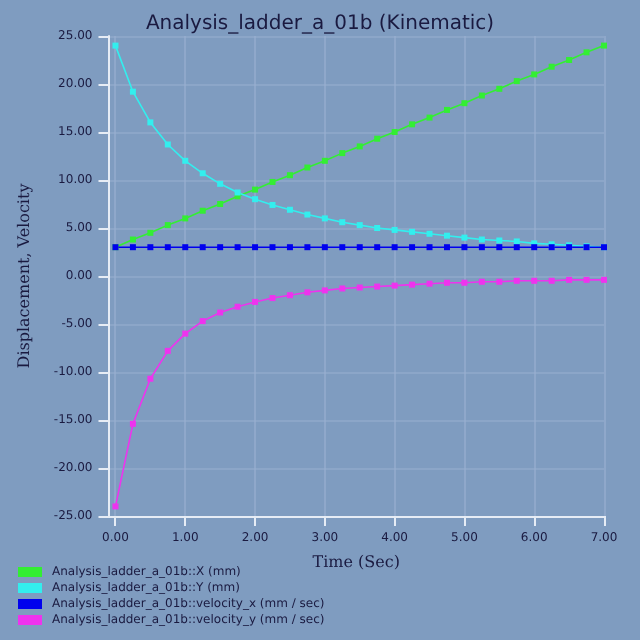  What do you see at coordinates (320, 24) in the screenshot?
I see `chart-title: Analysis_ladder_a_01b (Kinematic)` at bounding box center [320, 24].